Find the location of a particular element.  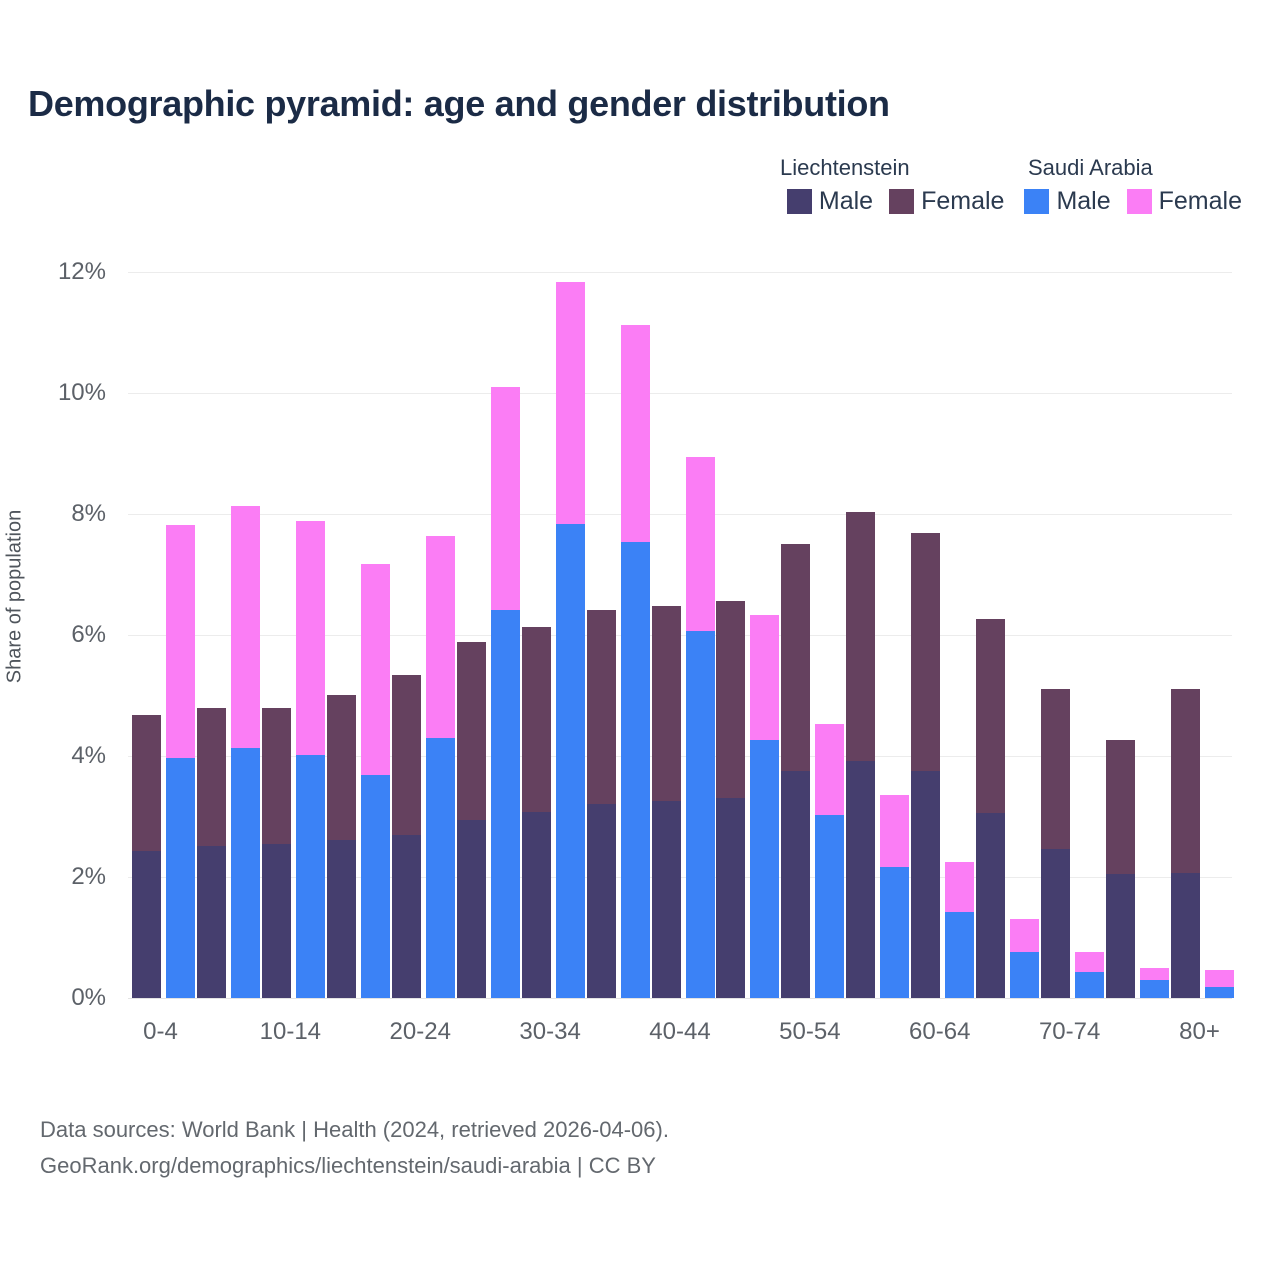

x-tick-label-40-44: 40-44 is located at coordinates (680, 1031).